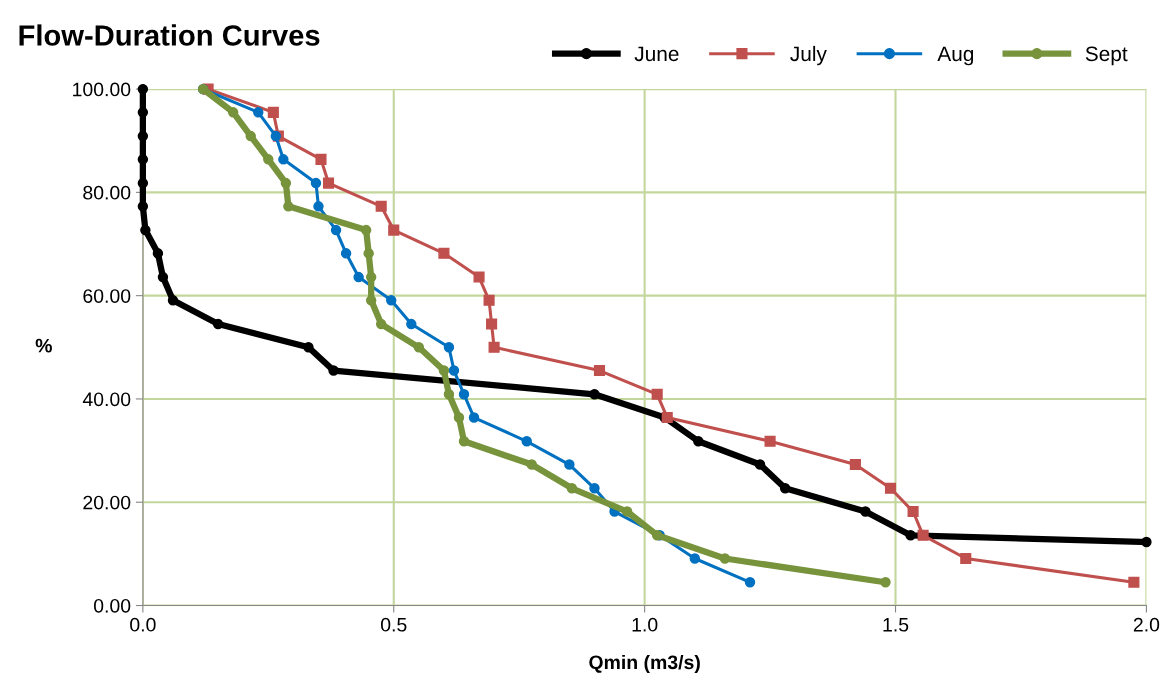  Describe the element at coordinates (107, 296) in the screenshot. I see `y-tick-label: 60.00` at that location.